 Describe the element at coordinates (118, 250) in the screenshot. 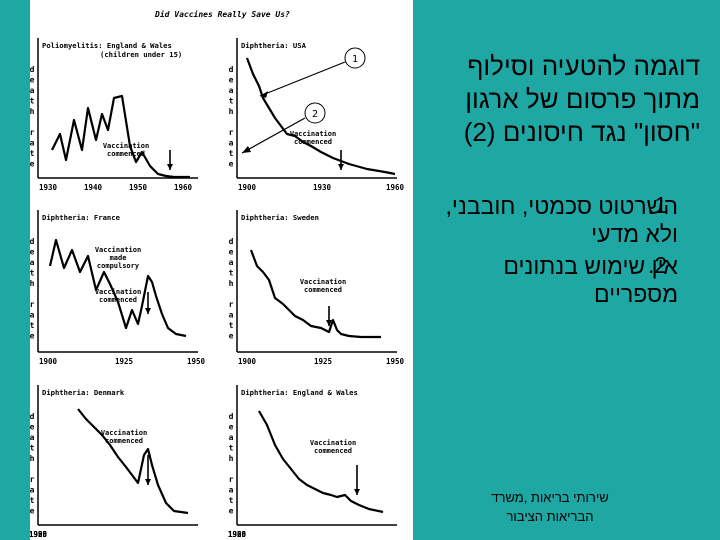

I see `panel-3-annotation: Vaccination` at that location.